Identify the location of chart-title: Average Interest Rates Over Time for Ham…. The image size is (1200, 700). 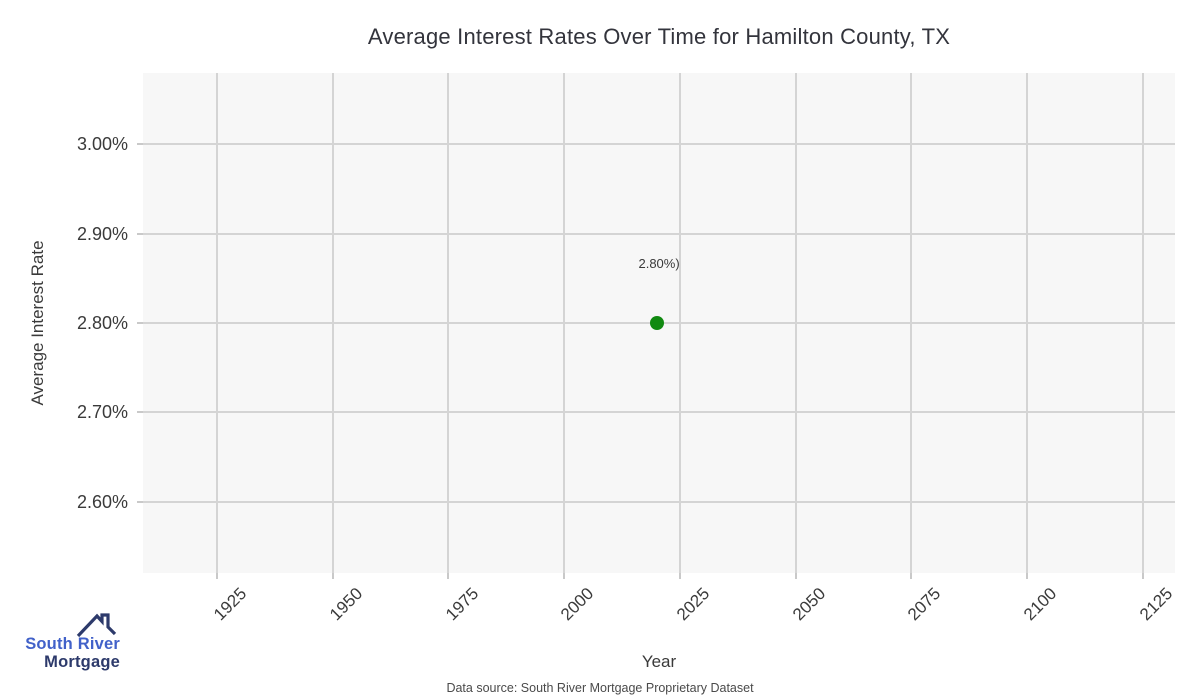
(659, 36).